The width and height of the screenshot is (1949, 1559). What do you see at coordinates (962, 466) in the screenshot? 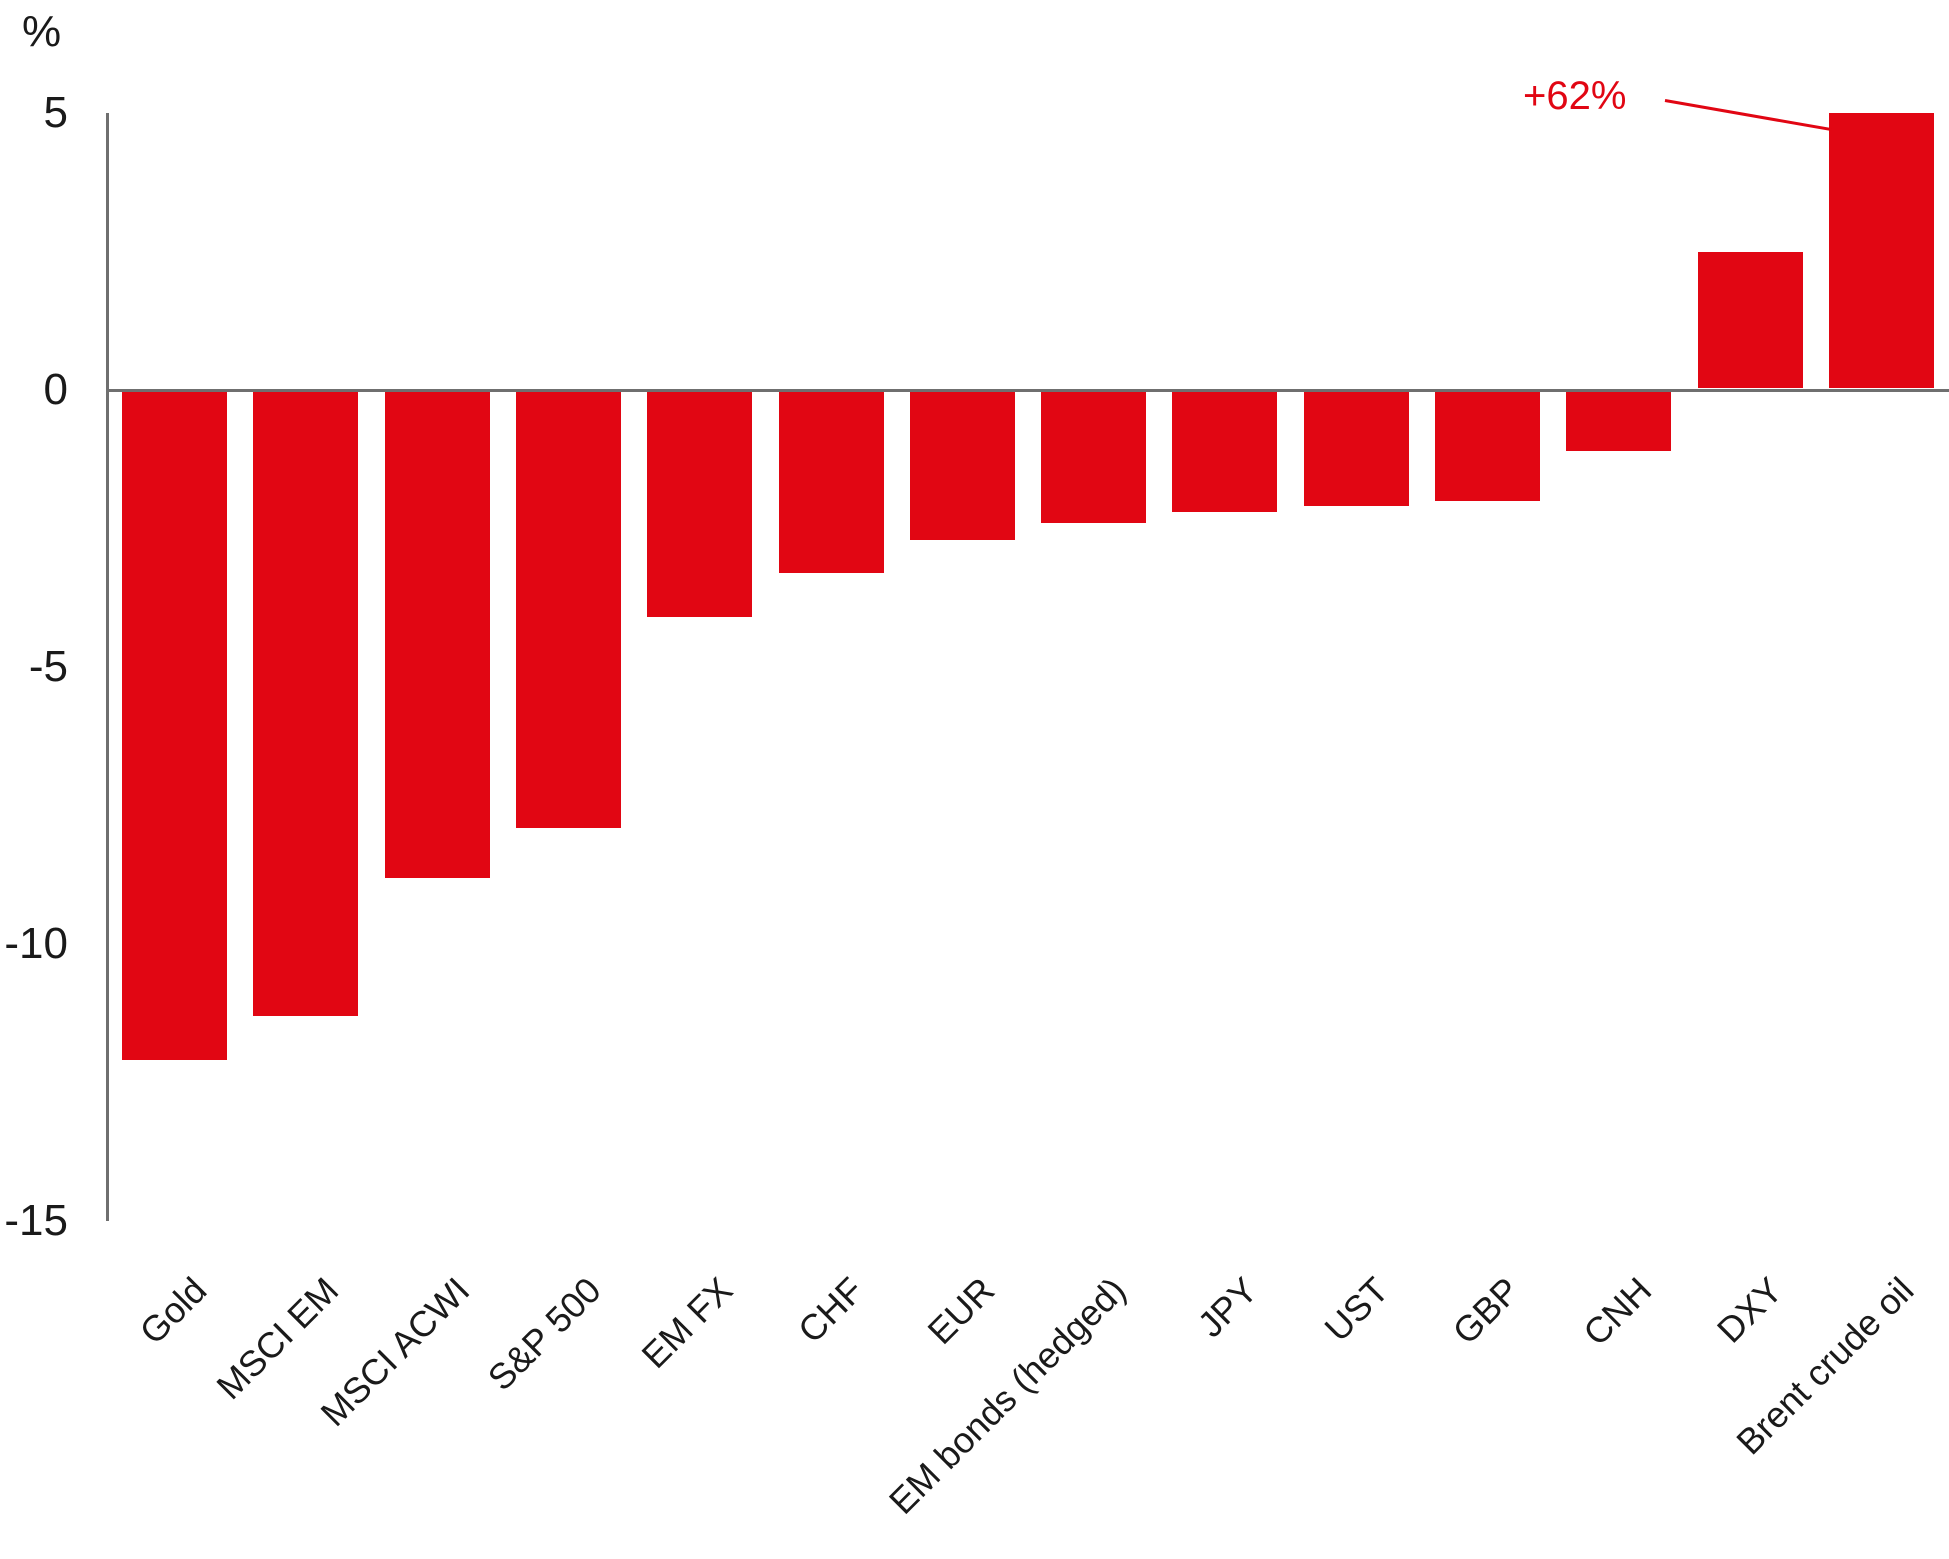
I see `bar-eur` at bounding box center [962, 466].